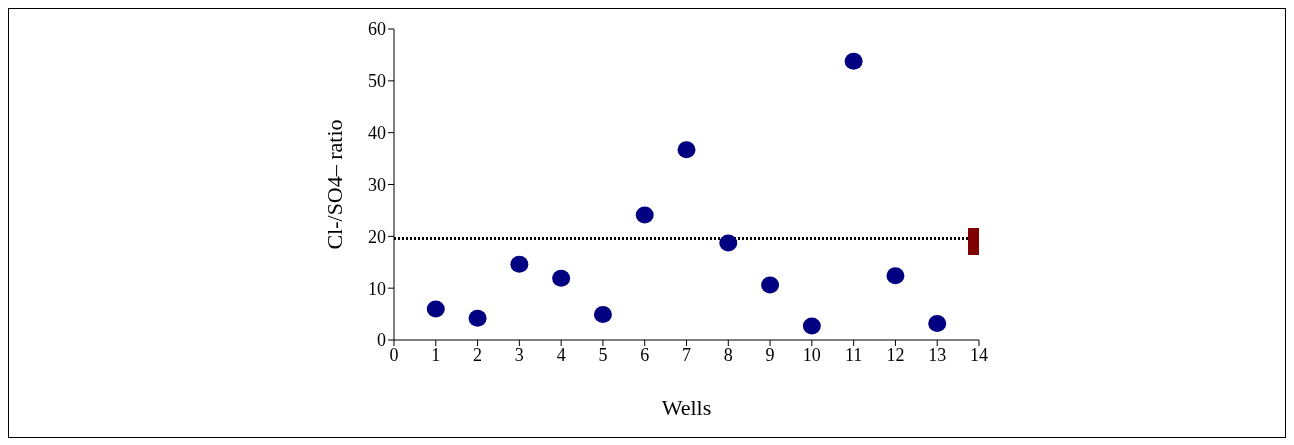 Image resolution: width=1294 pixels, height=445 pixels. Describe the element at coordinates (377, 184) in the screenshot. I see `y-tick-label: 30` at that location.